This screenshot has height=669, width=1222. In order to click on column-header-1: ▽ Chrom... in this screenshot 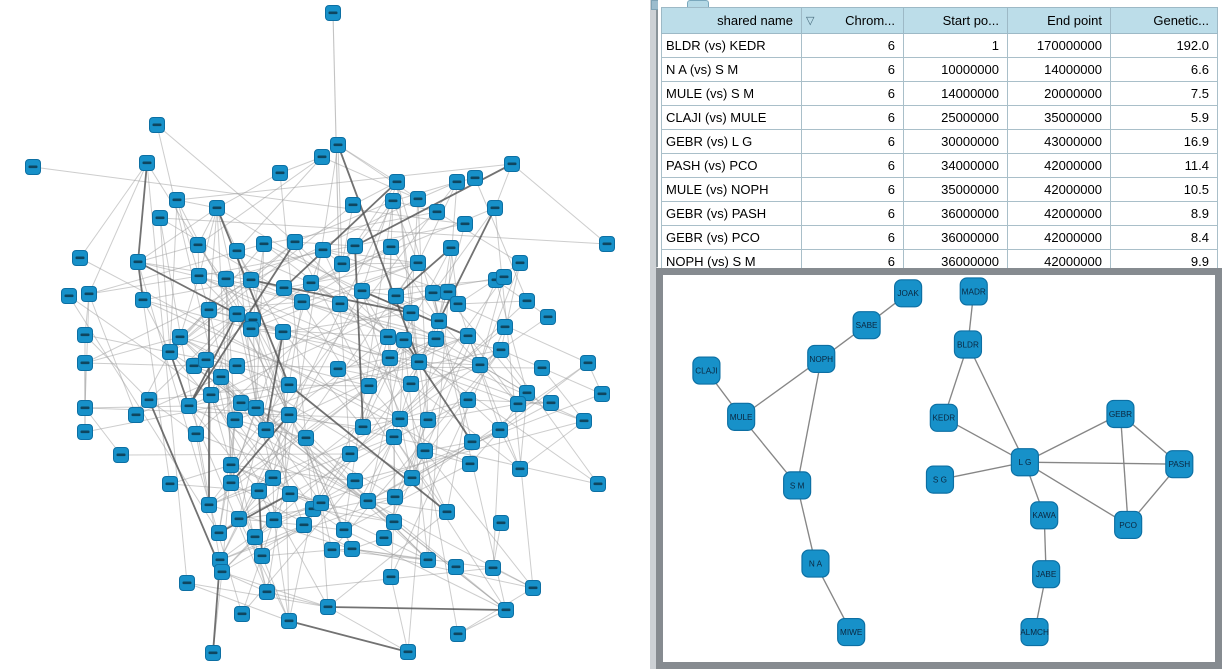, I will do `click(852, 20)`.